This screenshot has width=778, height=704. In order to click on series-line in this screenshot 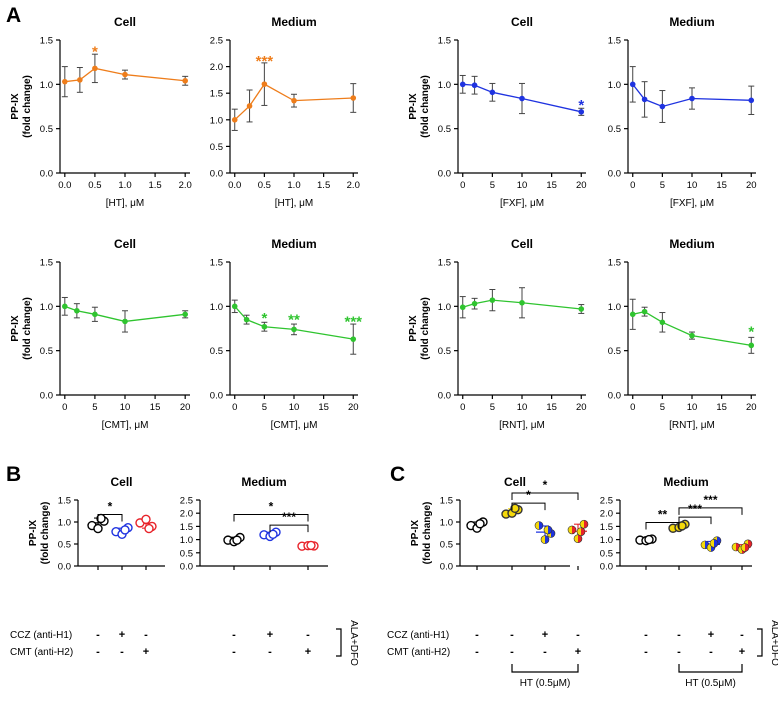, I will do `click(692, 328)`.